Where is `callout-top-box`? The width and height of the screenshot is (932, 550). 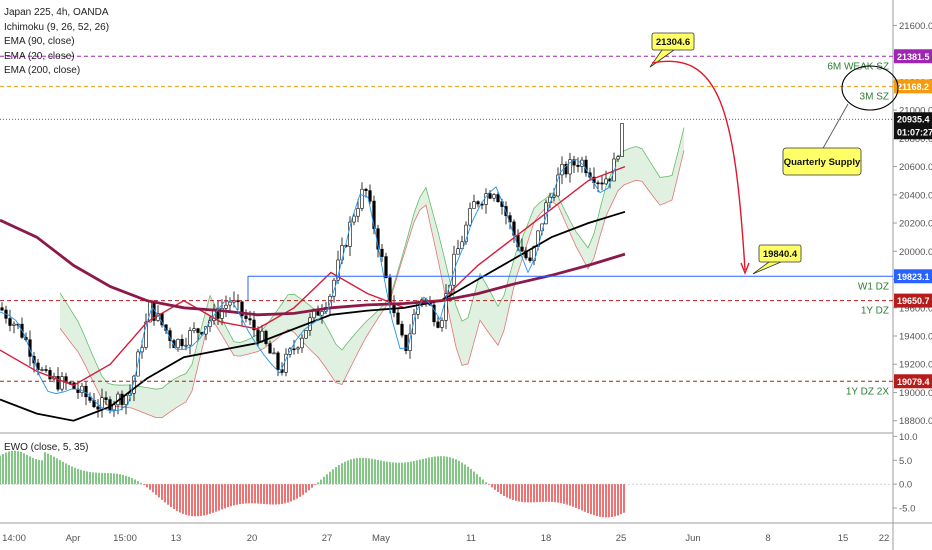 callout-top-box is located at coordinates (673, 41).